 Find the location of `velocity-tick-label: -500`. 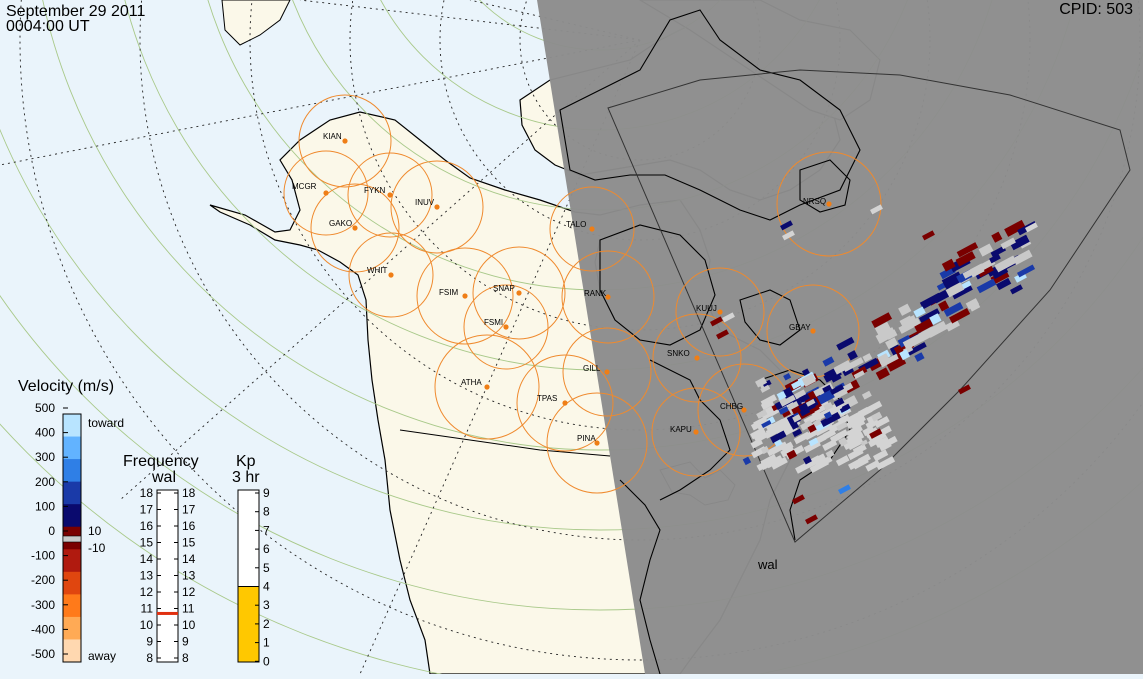

velocity-tick-label: -500 is located at coordinates (43, 654).